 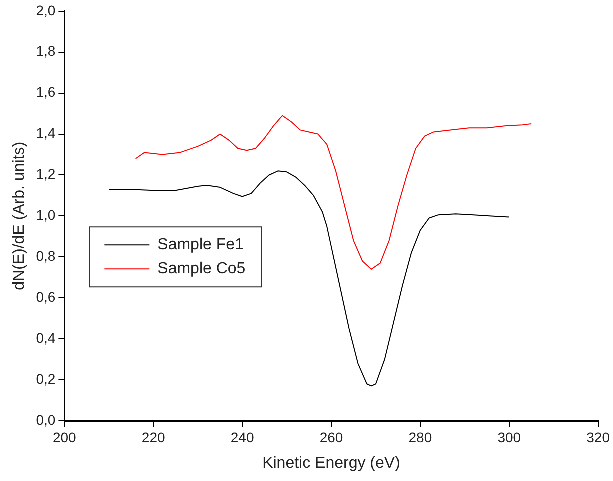 I want to click on x-tick-label: 280, so click(x=420, y=437).